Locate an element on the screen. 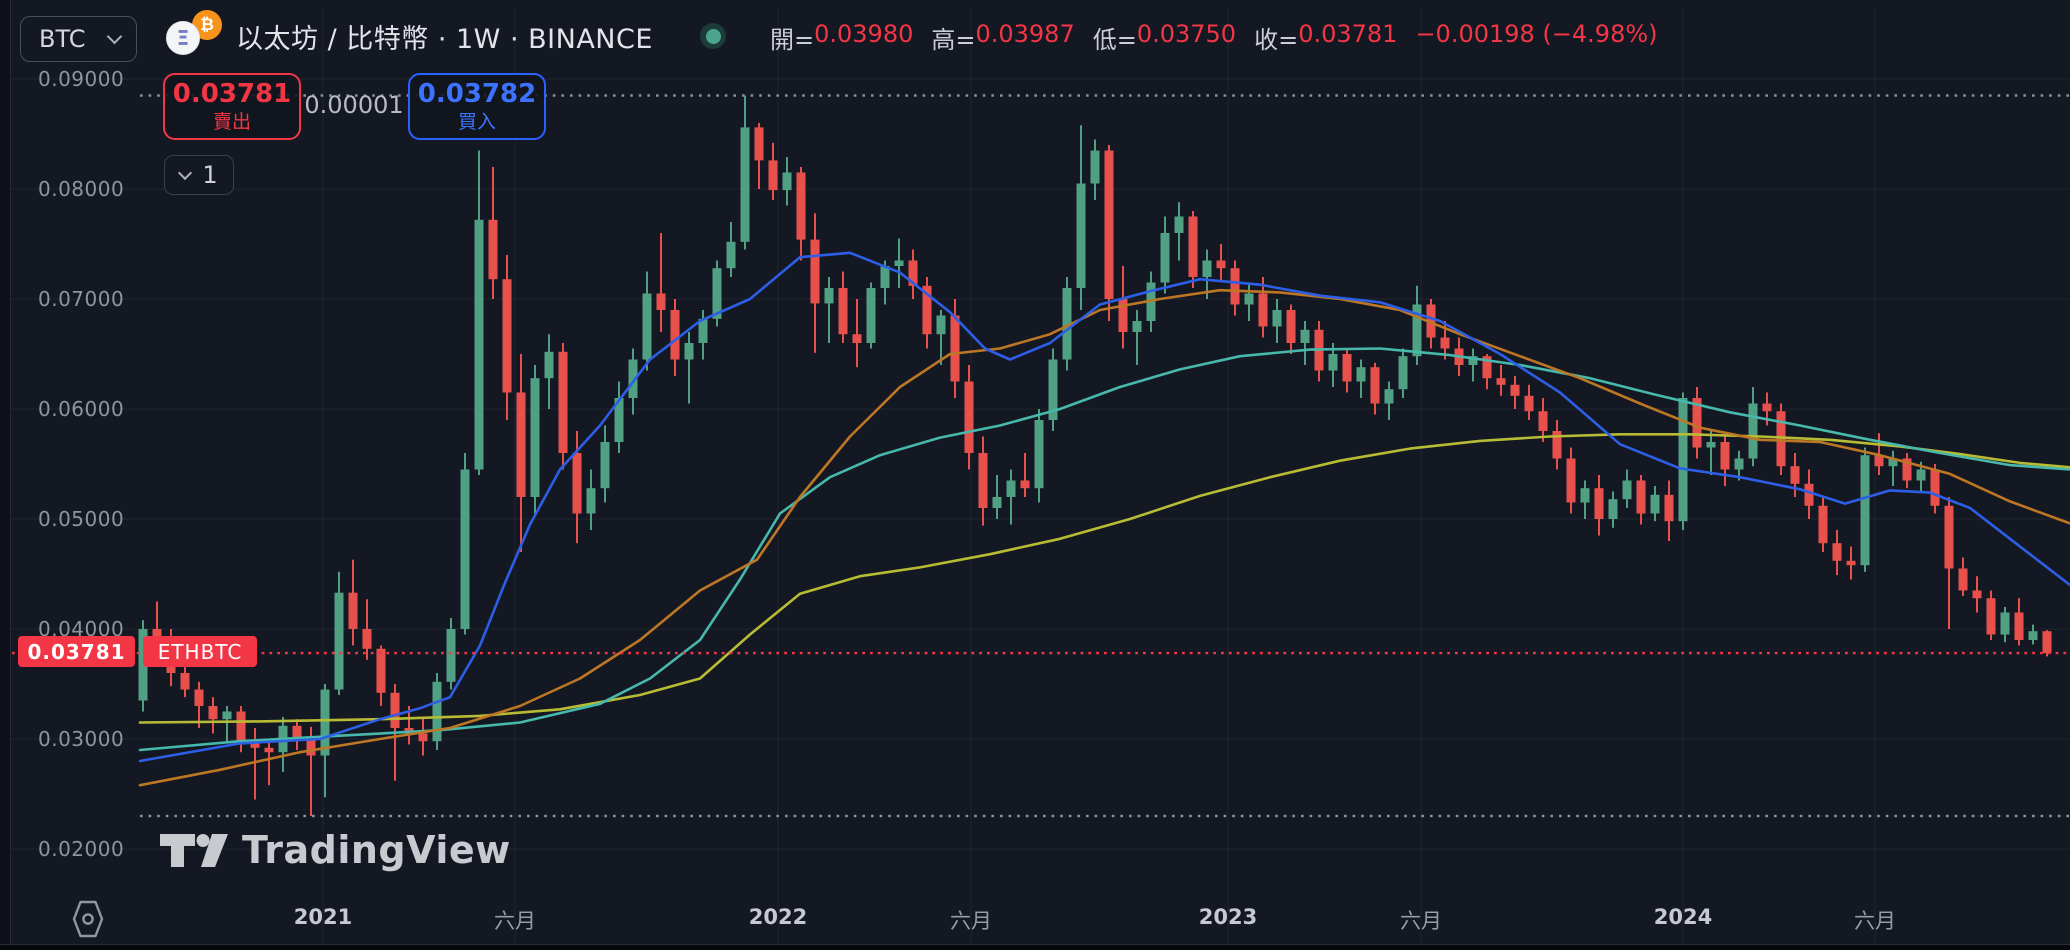 This screenshot has height=950, width=2070. buy-button: 0.03782 買入 is located at coordinates (477, 106).